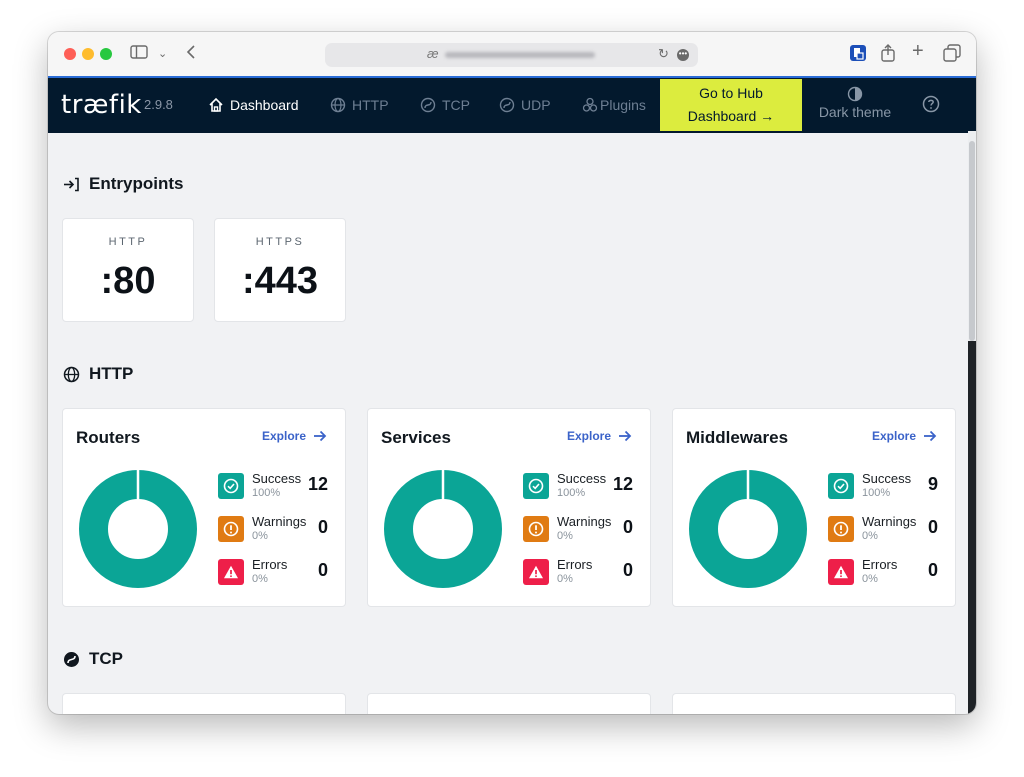  Describe the element at coordinates (158, 104) in the screenshot. I see `version-label: 2.9.8` at that location.